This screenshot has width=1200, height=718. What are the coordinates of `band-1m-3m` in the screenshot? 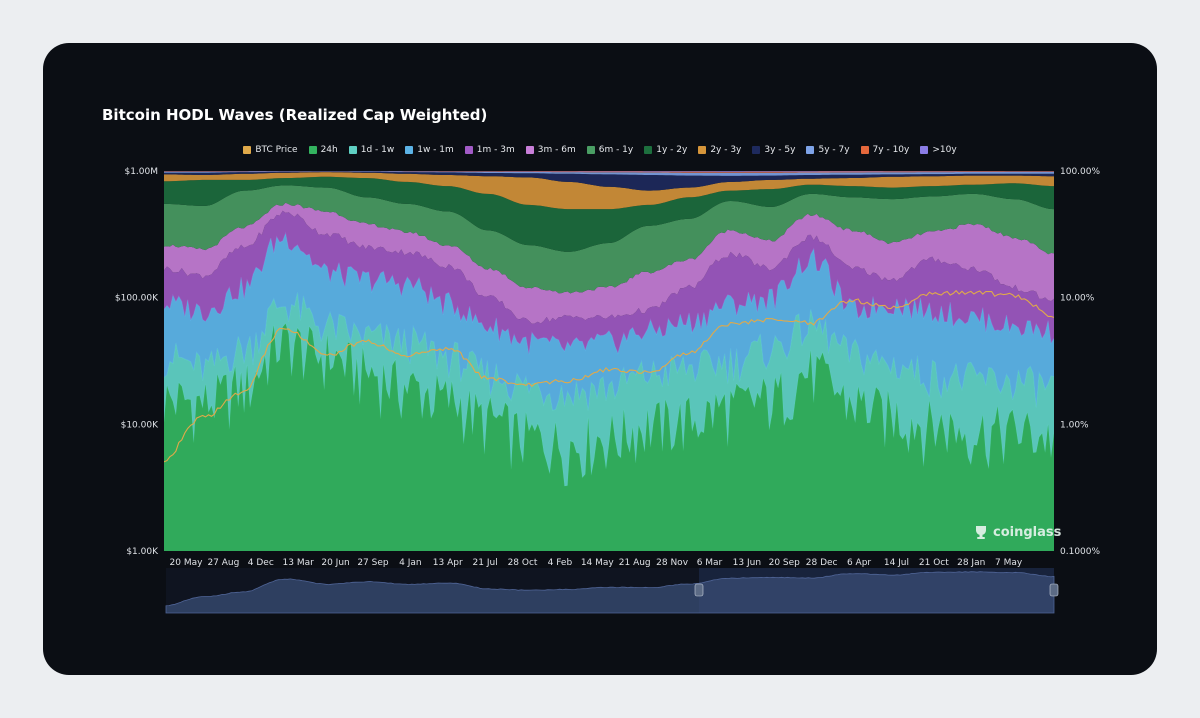 It's located at (609, 282).